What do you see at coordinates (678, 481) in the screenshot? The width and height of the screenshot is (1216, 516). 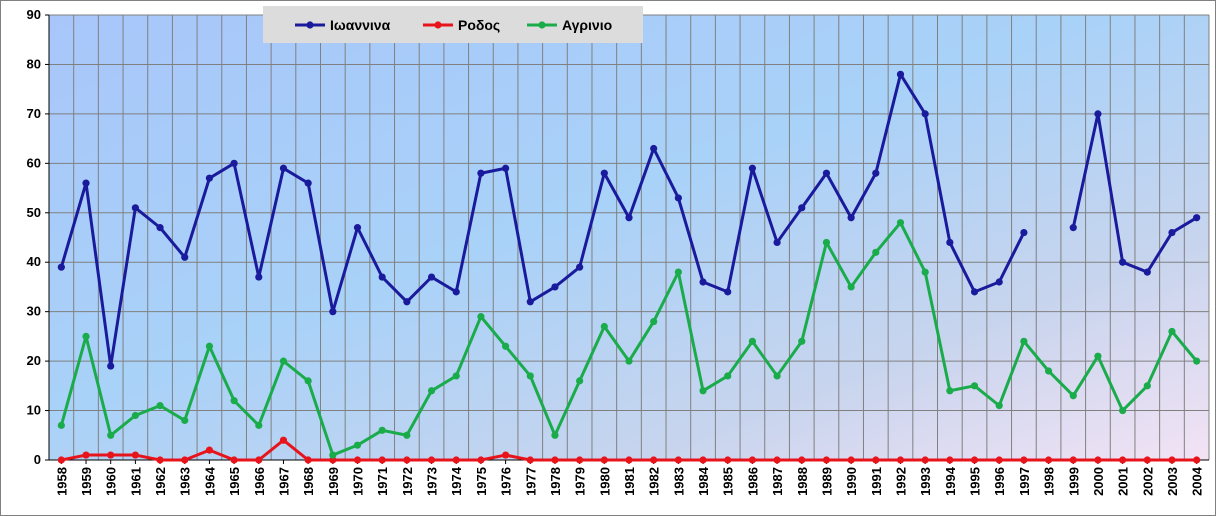 I see `x-tick-label: 1983` at bounding box center [678, 481].